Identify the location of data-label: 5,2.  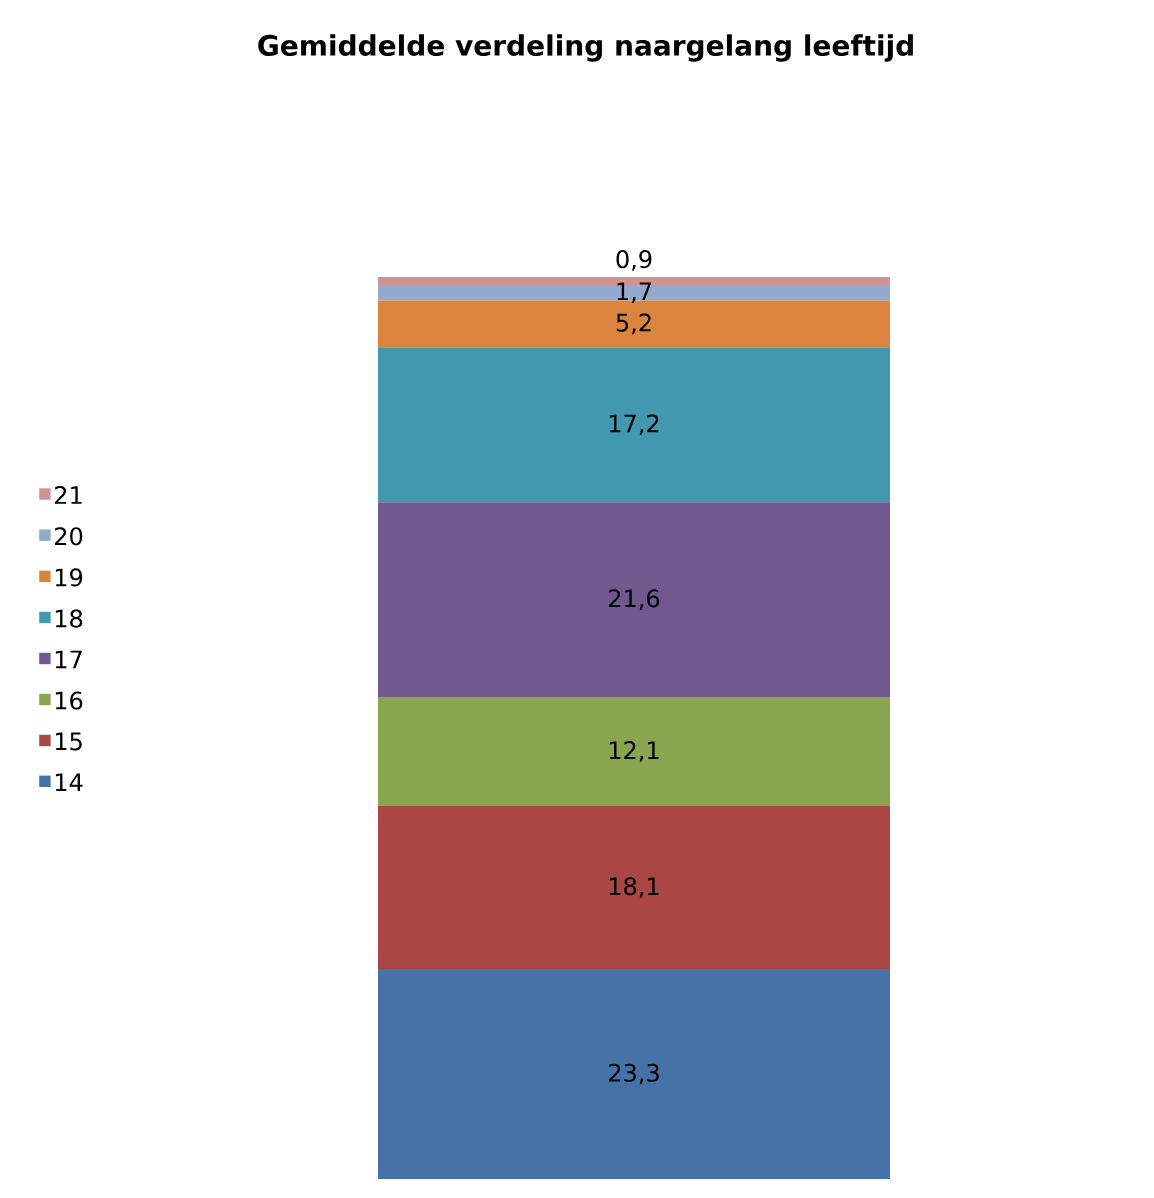
(633, 324).